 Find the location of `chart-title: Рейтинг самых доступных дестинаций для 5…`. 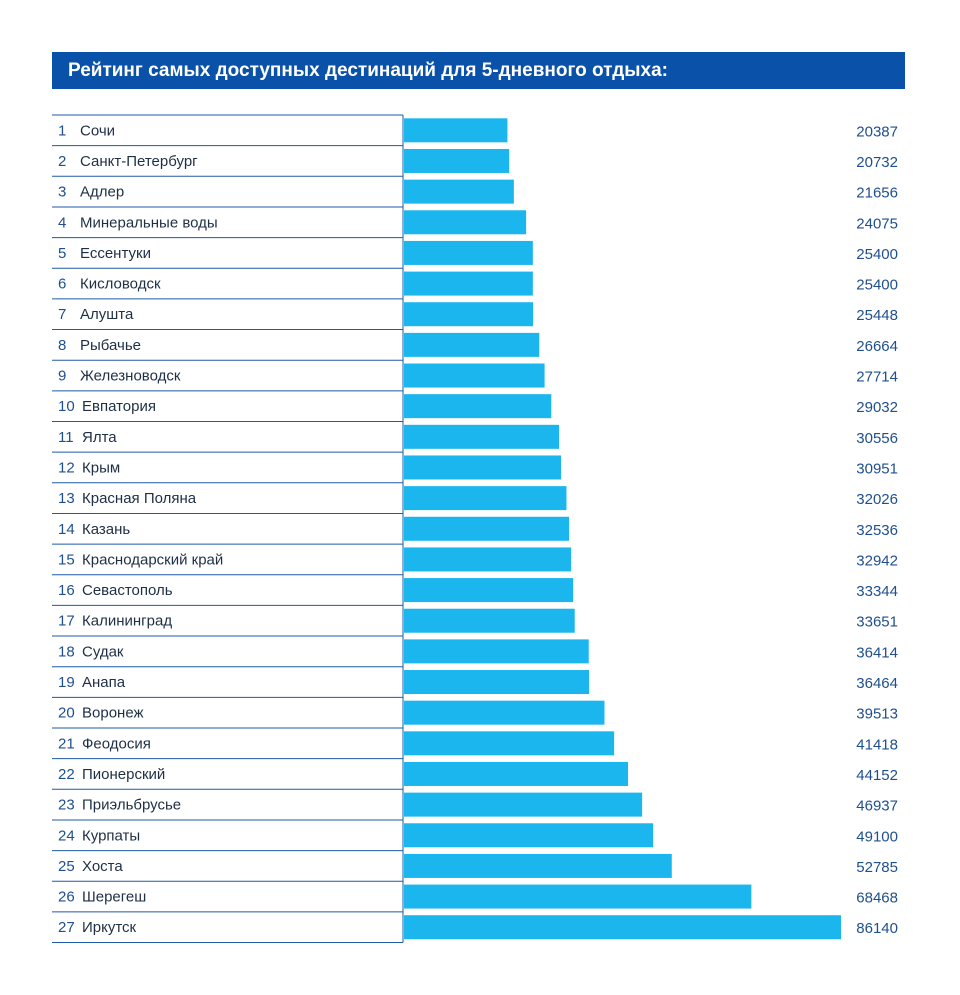

chart-title: Рейтинг самых доступных дестинаций для 5… is located at coordinates (368, 70).